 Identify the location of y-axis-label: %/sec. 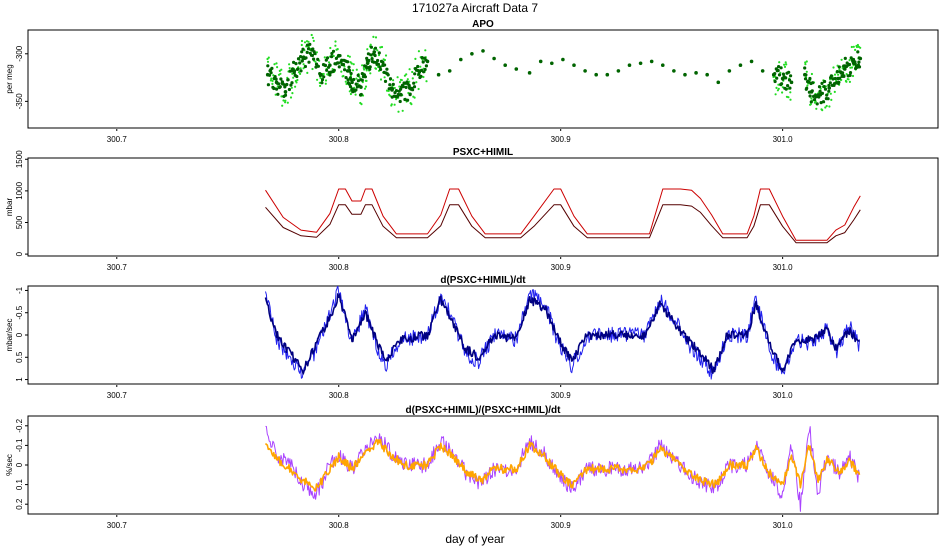
(9, 465).